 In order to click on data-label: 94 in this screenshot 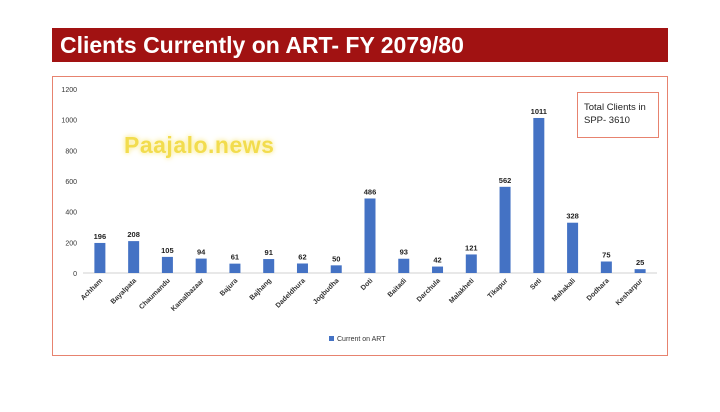, I will do `click(201, 252)`.